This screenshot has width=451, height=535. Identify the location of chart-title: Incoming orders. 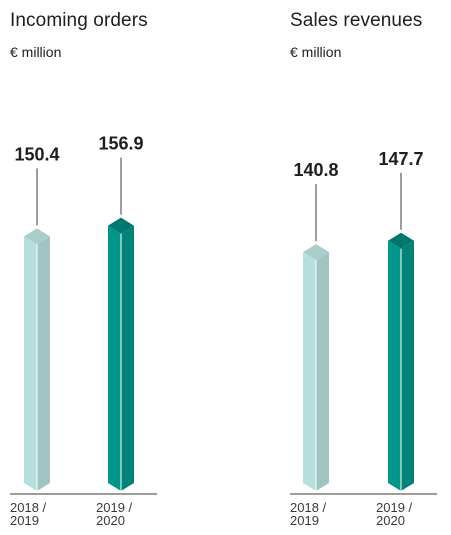
(79, 20).